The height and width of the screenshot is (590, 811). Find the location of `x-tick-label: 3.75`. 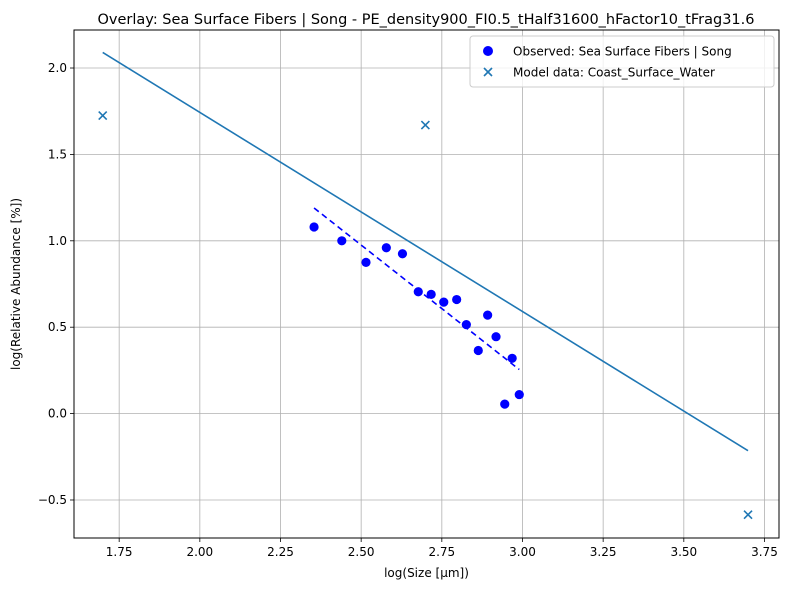

x-tick-label: 3.75 is located at coordinates (764, 552).